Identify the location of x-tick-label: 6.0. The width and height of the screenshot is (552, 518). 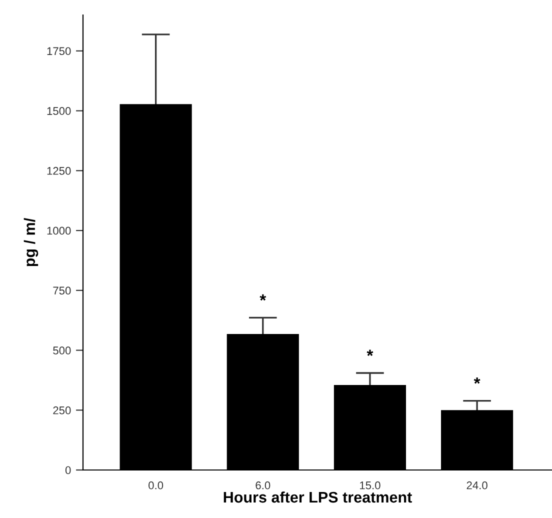
(263, 485).